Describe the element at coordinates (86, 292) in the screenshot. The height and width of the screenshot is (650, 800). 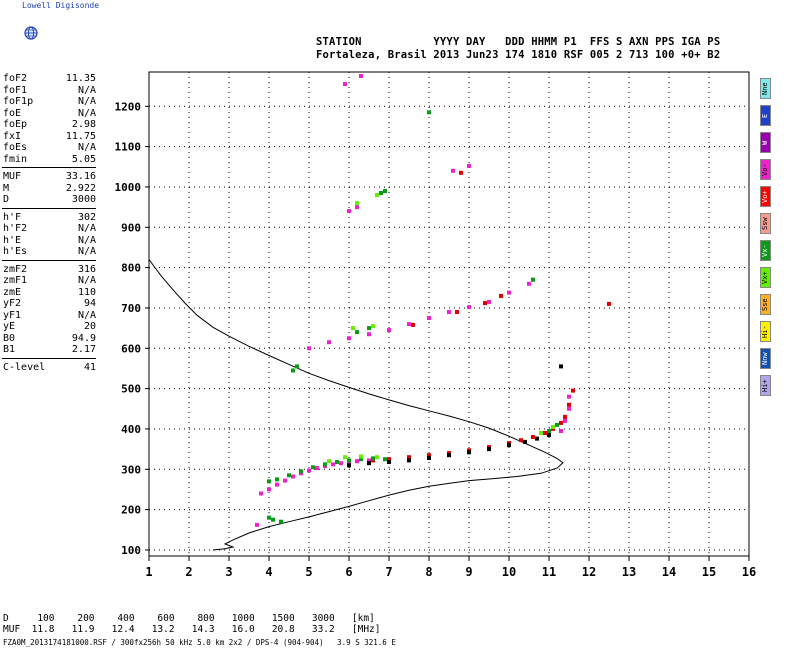
I see `param-value: 110` at that location.